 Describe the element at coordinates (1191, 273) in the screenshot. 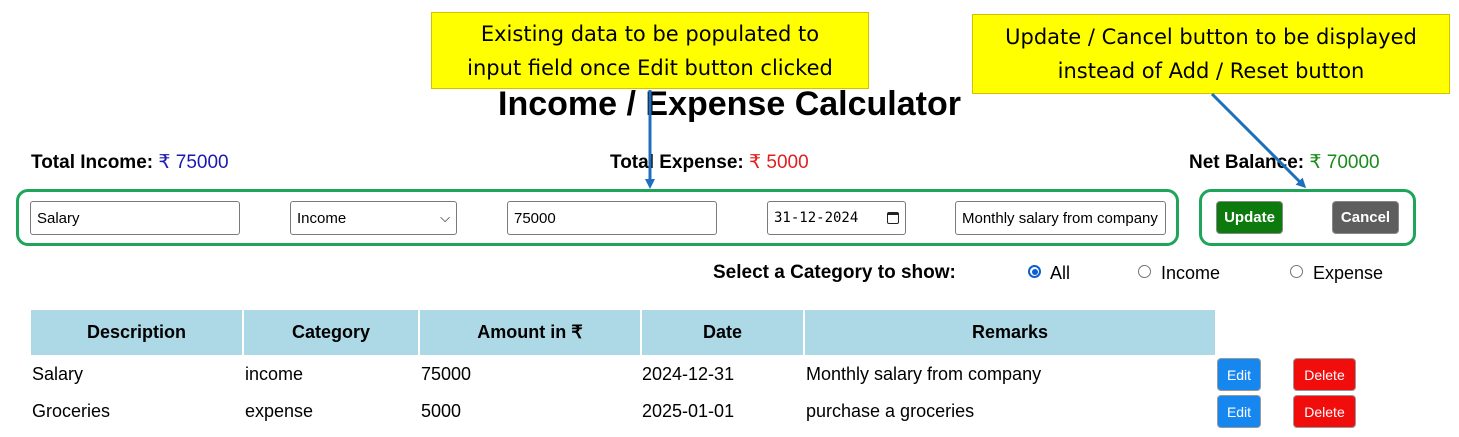

I see `radio-income-label: Income` at that location.